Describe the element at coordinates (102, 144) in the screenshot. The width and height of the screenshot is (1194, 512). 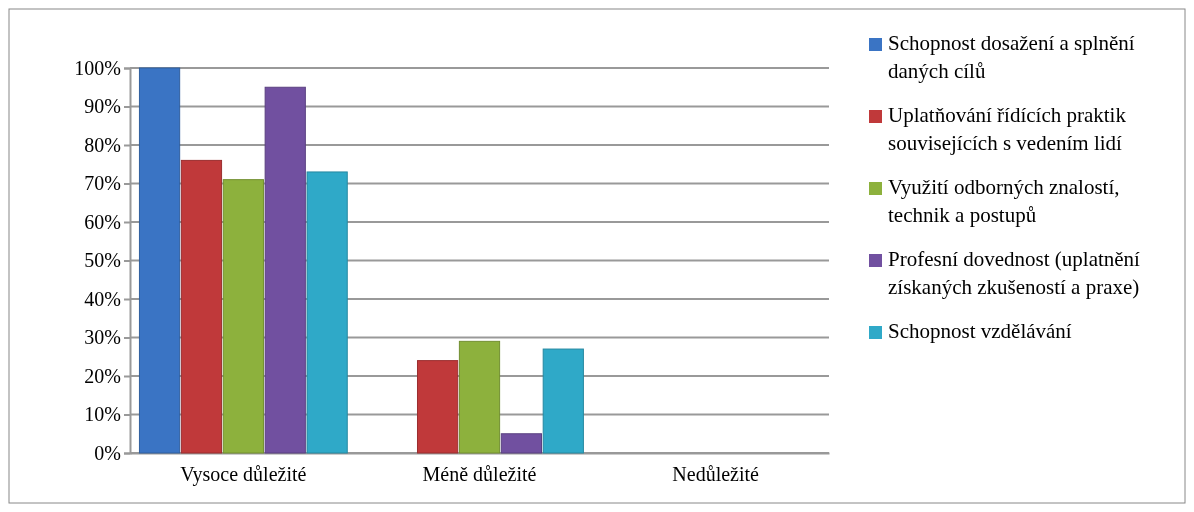
I see `y-tick-label: 80%` at that location.